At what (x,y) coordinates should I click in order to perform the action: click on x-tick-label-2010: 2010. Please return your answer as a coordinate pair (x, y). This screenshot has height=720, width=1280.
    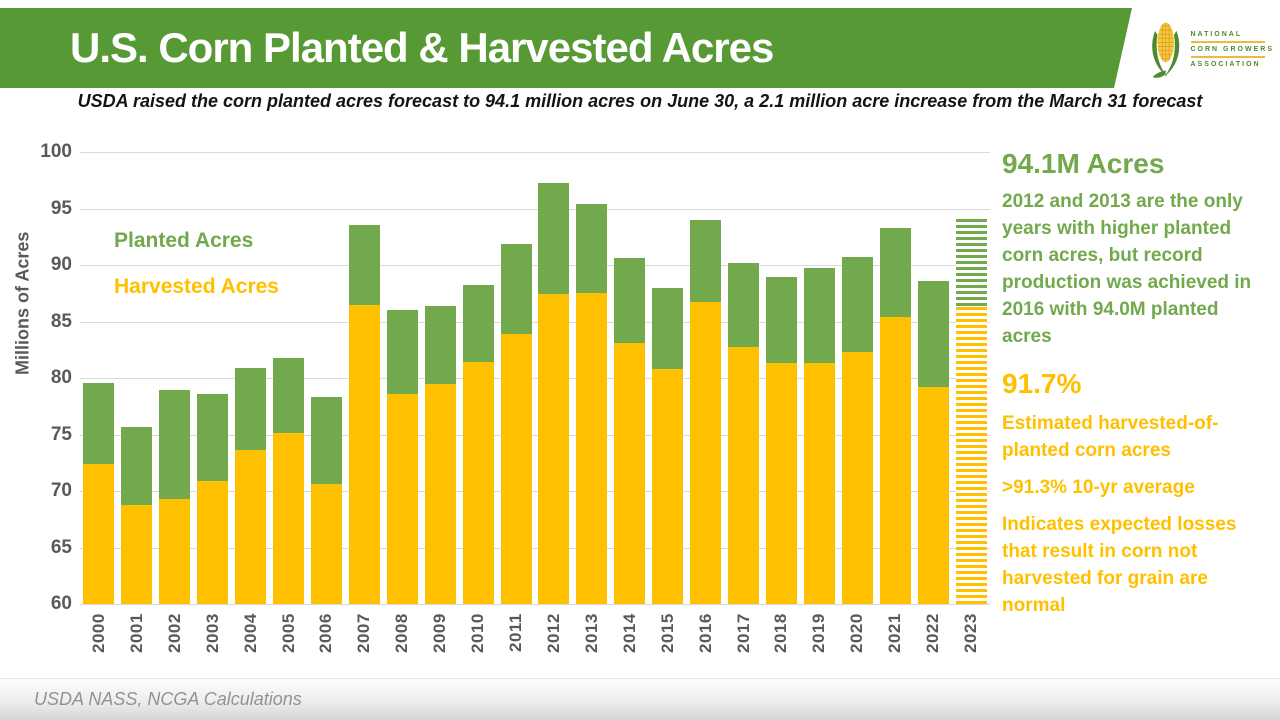
    Looking at the image, I should click on (478, 633).